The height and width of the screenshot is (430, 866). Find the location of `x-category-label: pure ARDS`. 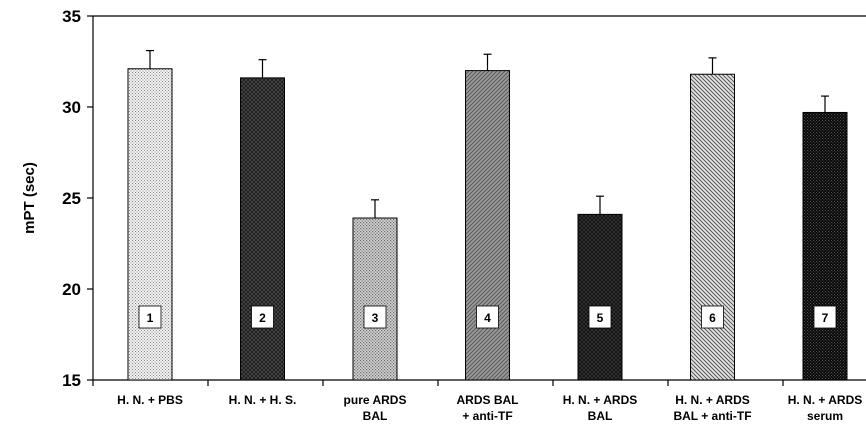

x-category-label: pure ARDS is located at coordinates (375, 400).